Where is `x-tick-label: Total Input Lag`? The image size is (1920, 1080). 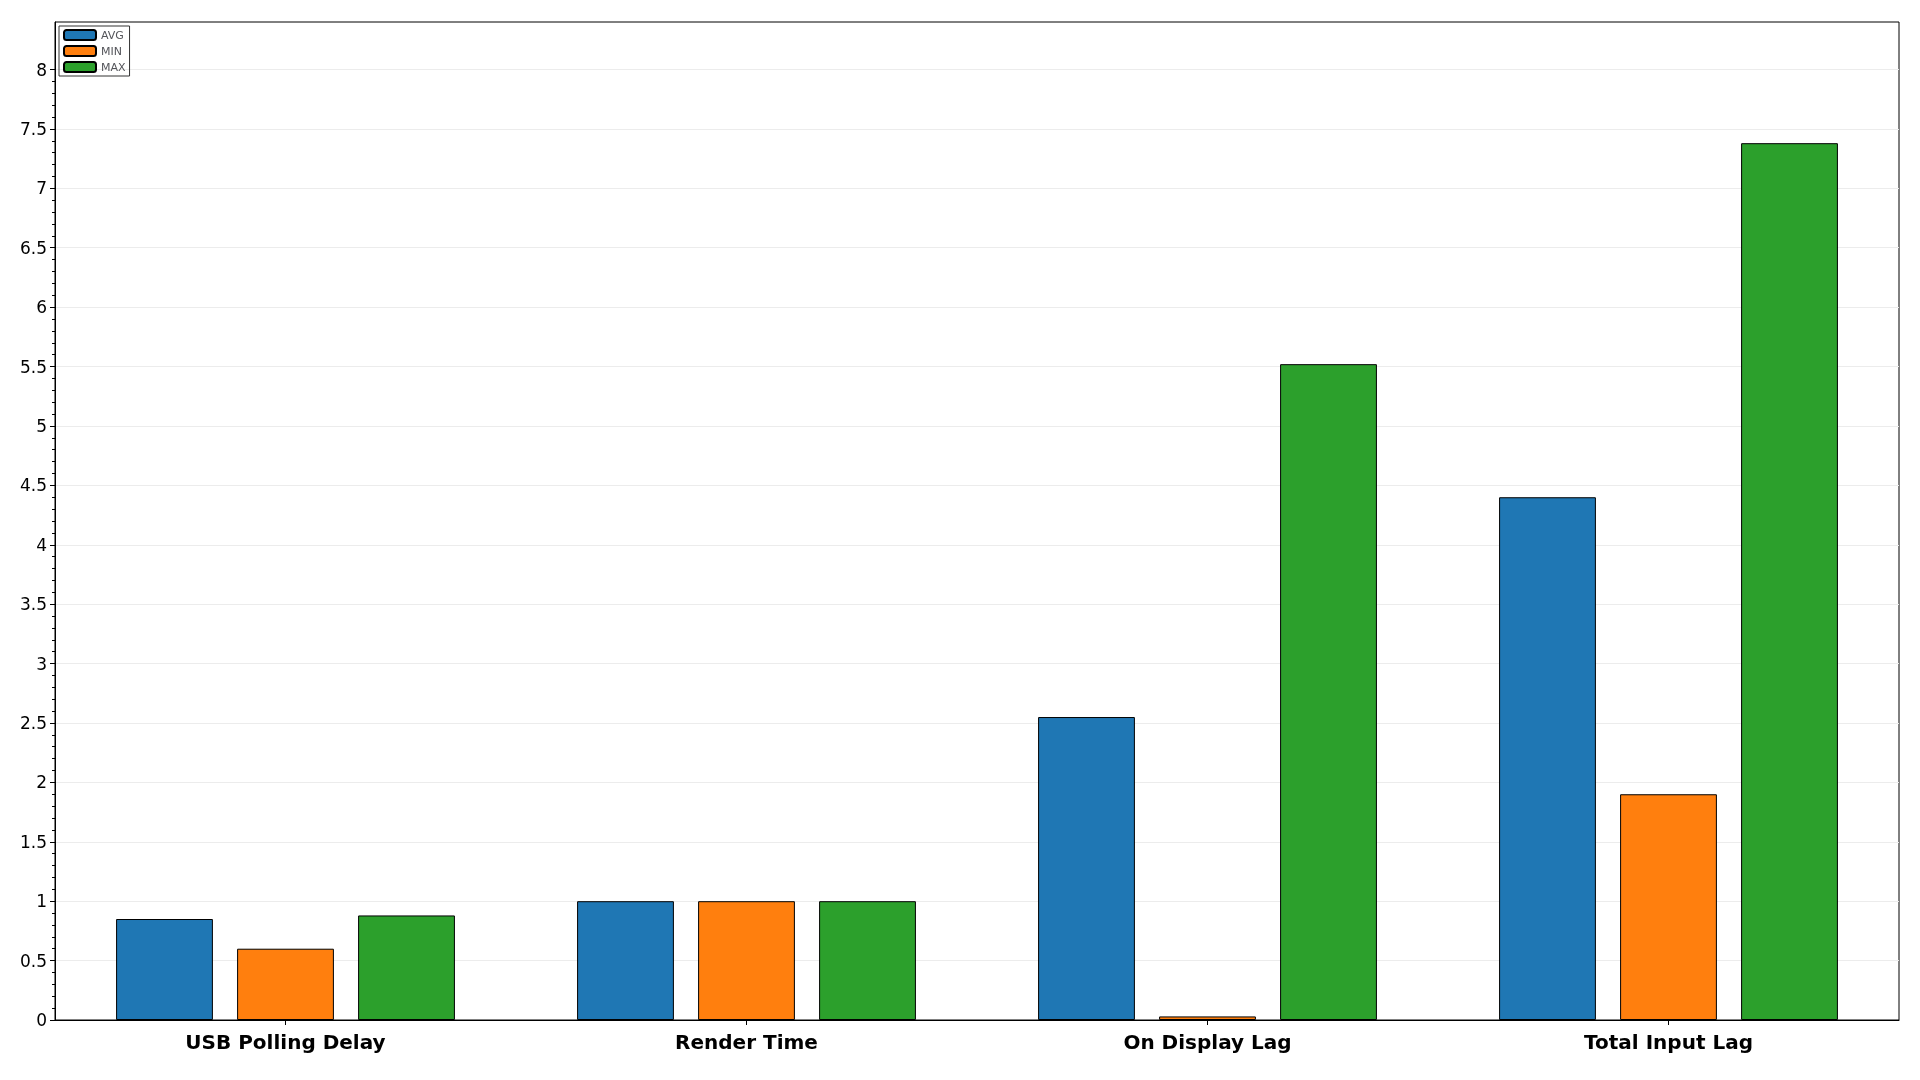 x-tick-label: Total Input Lag is located at coordinates (1668, 1042).